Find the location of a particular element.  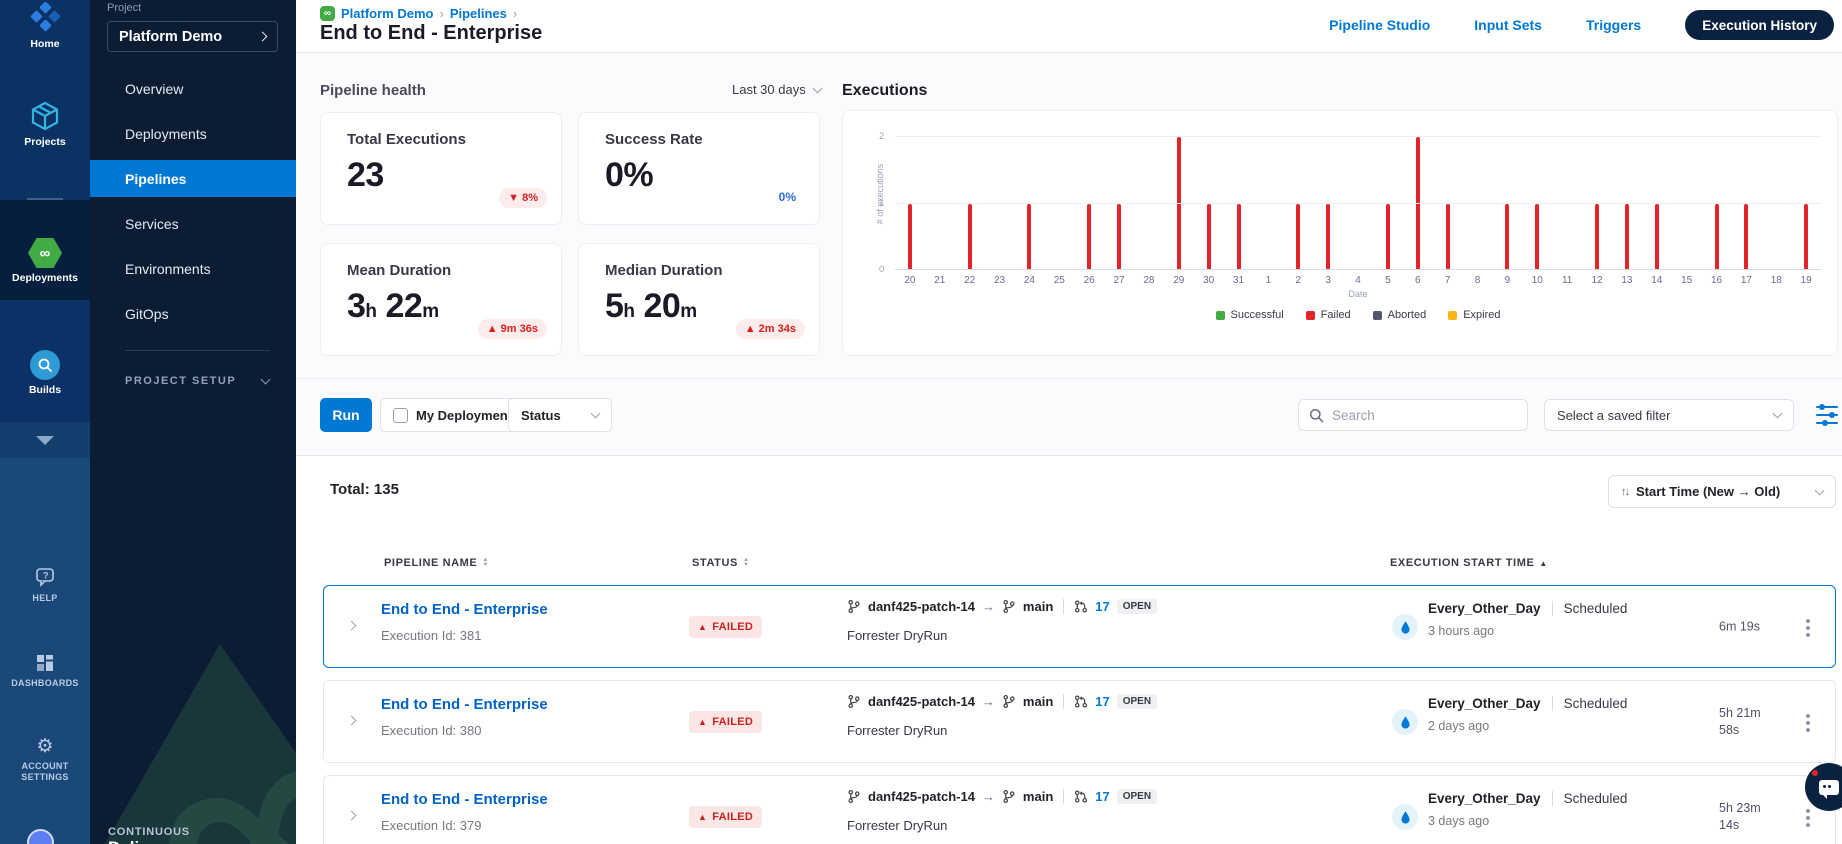

trend-badge: 0% is located at coordinates (787, 197).